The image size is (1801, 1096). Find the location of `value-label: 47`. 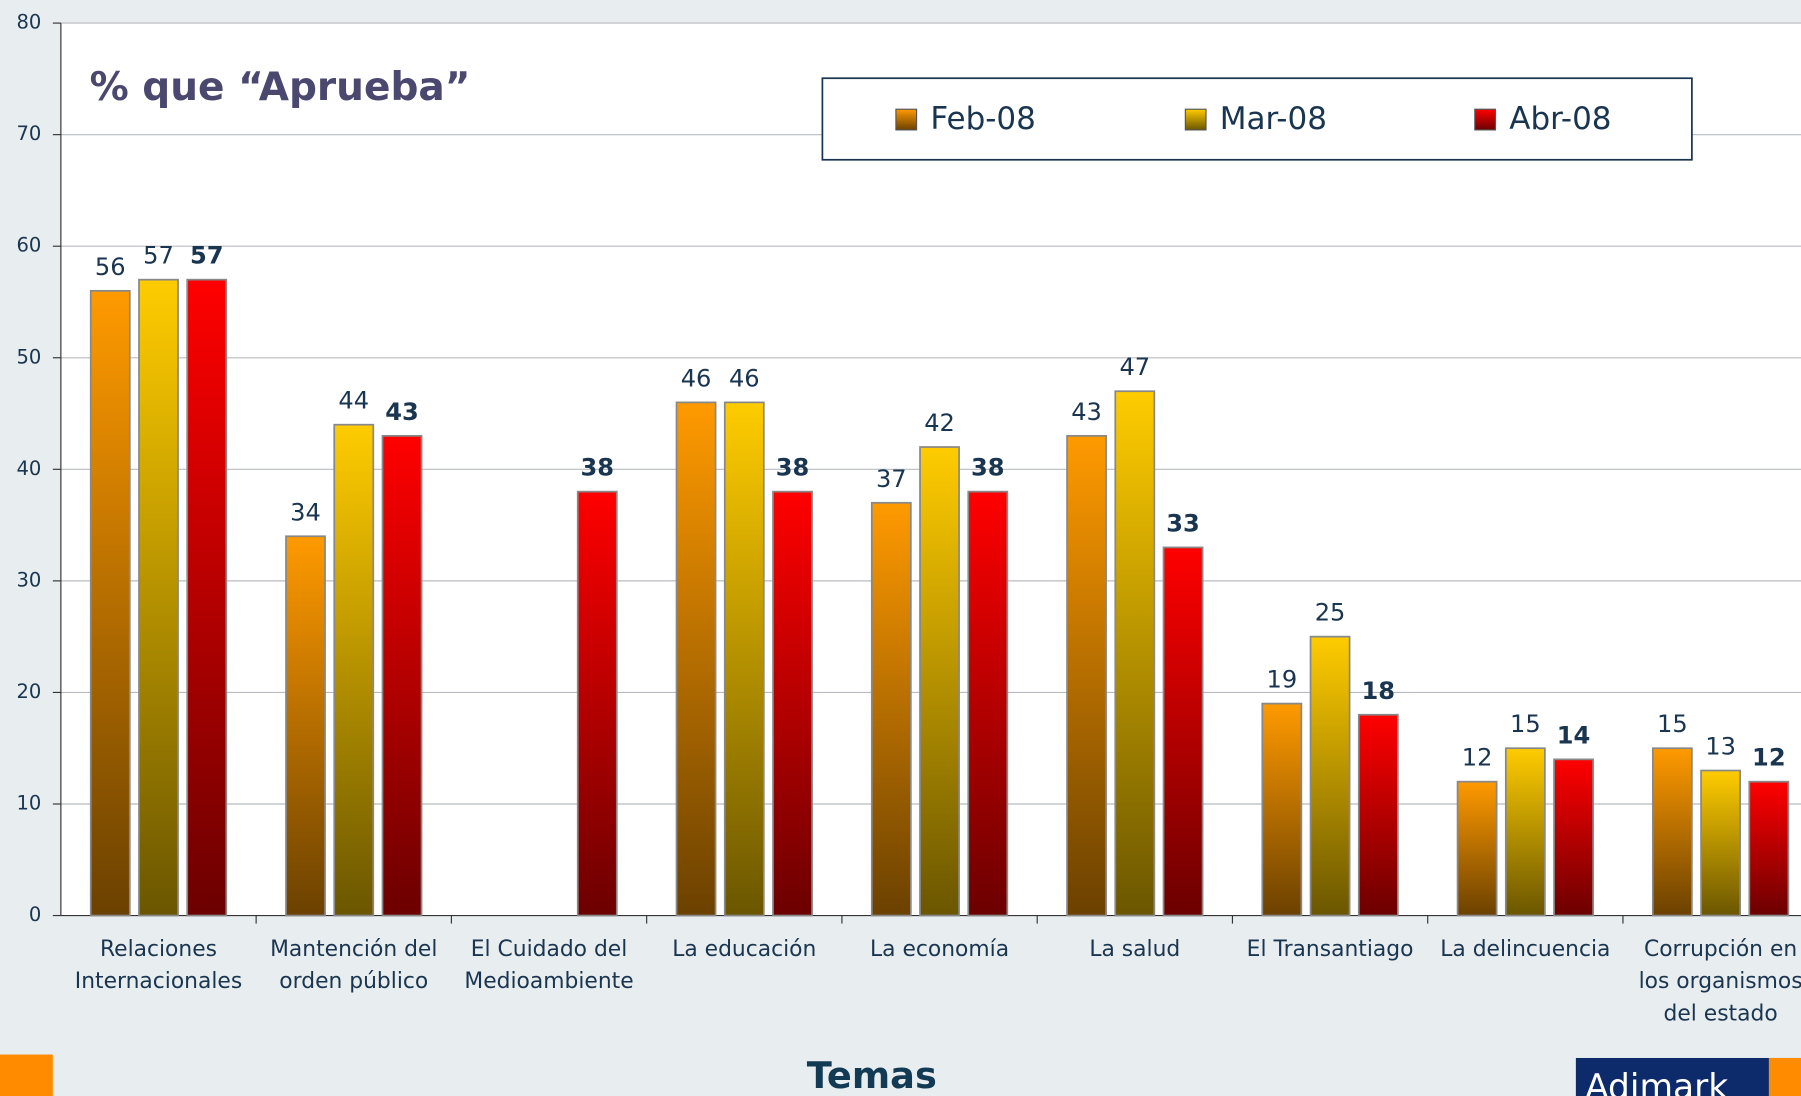

value-label: 47 is located at coordinates (1134, 367).